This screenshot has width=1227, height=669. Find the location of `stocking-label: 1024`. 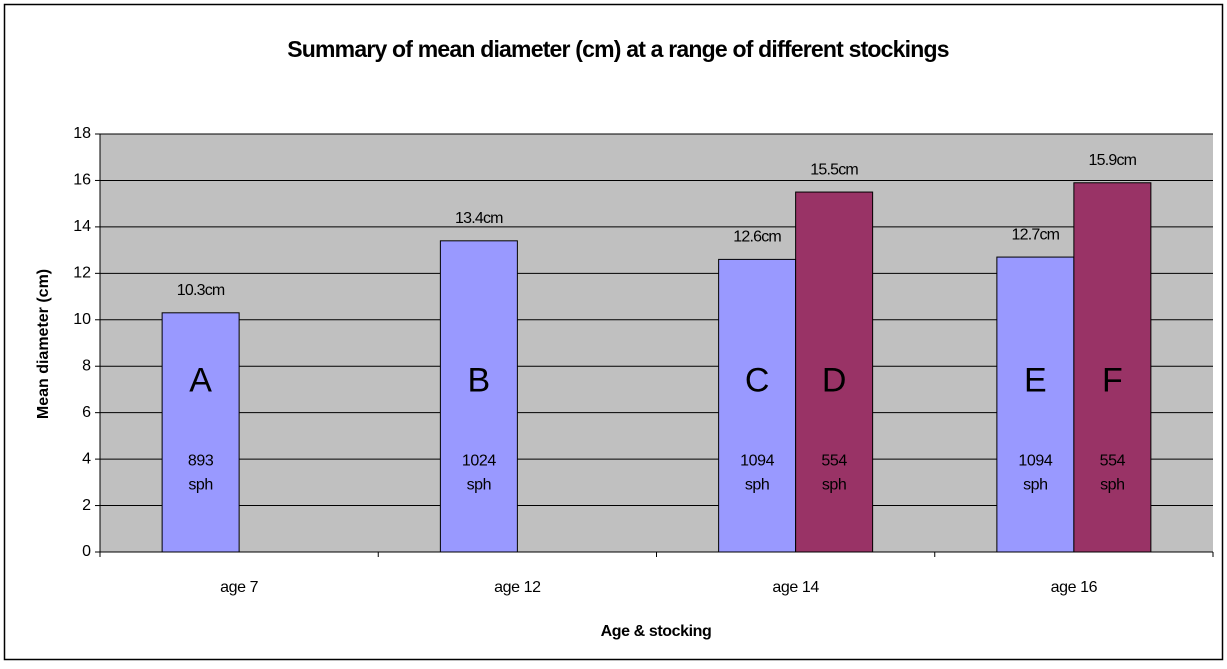

stocking-label: 1024 is located at coordinates (479, 460).